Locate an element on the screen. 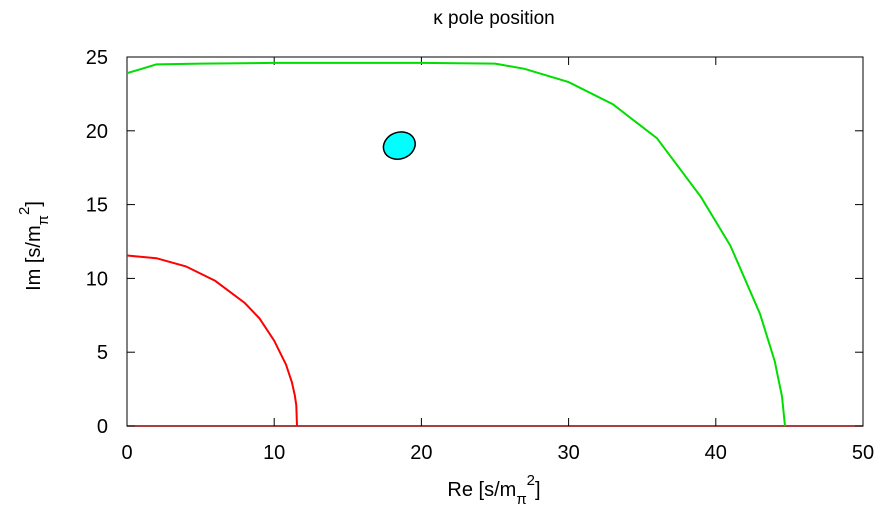 The height and width of the screenshot is (515, 882). y-axis-label: Im [s/mπ2] is located at coordinates (34, 246).